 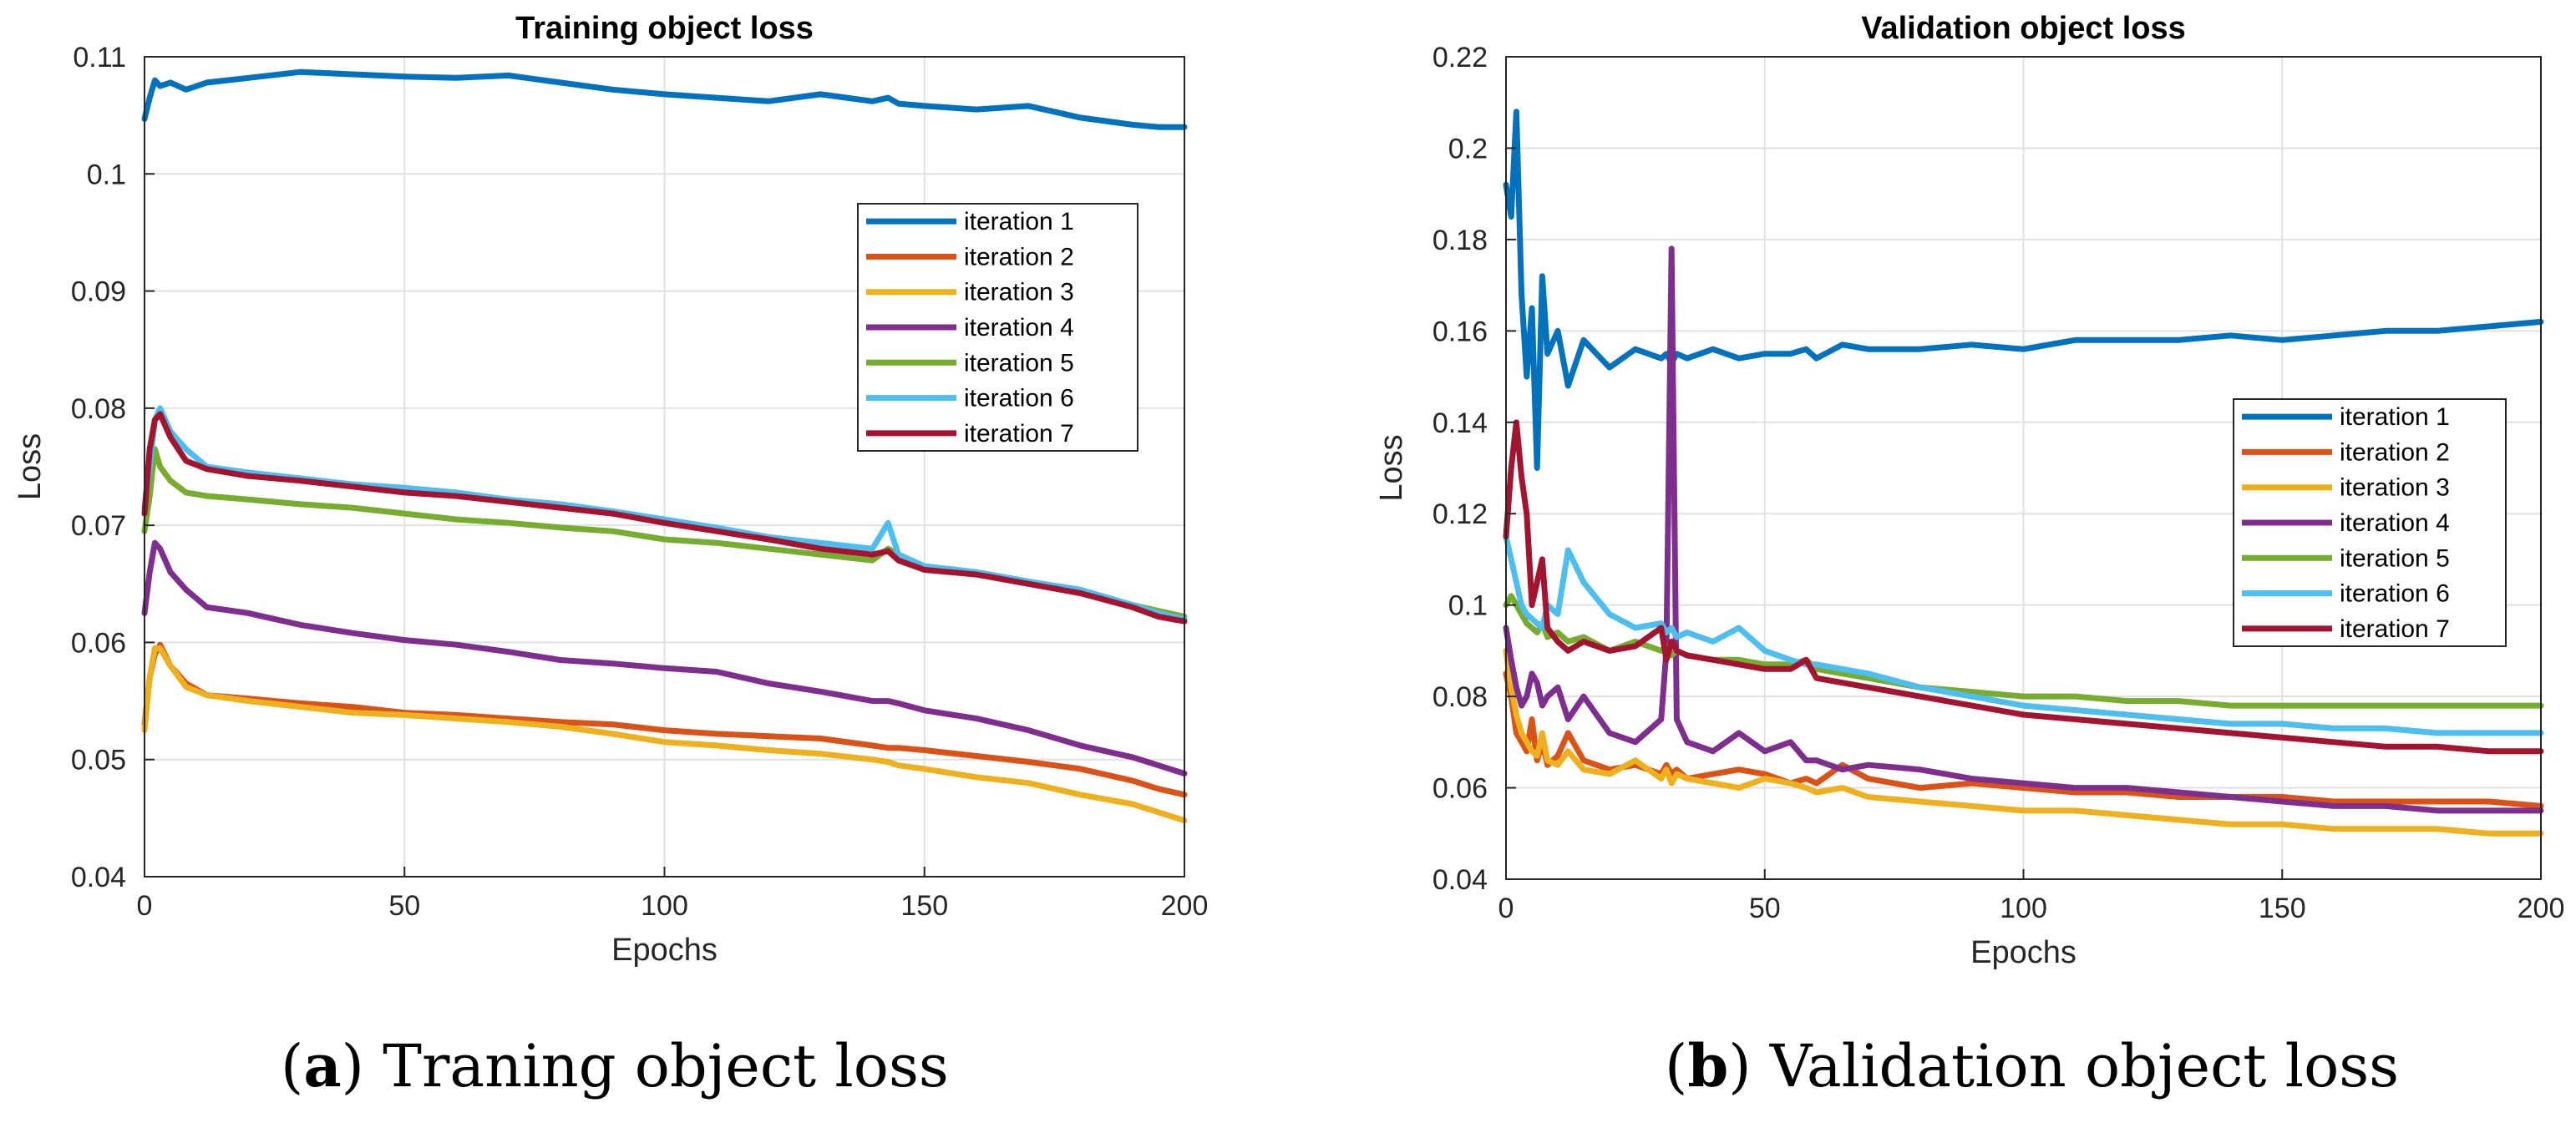 I want to click on y-tick-label: 0.16, so click(x=1460, y=331).